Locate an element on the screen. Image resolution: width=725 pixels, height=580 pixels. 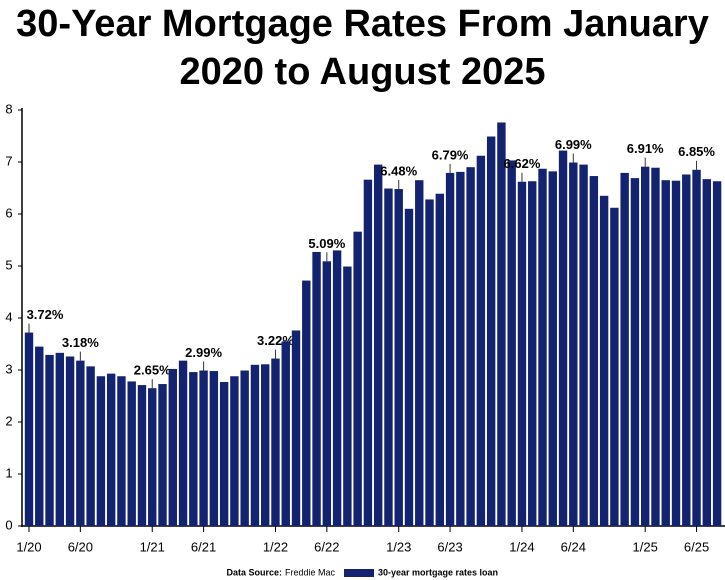
y-tick-label: 8 is located at coordinates (8, 108).